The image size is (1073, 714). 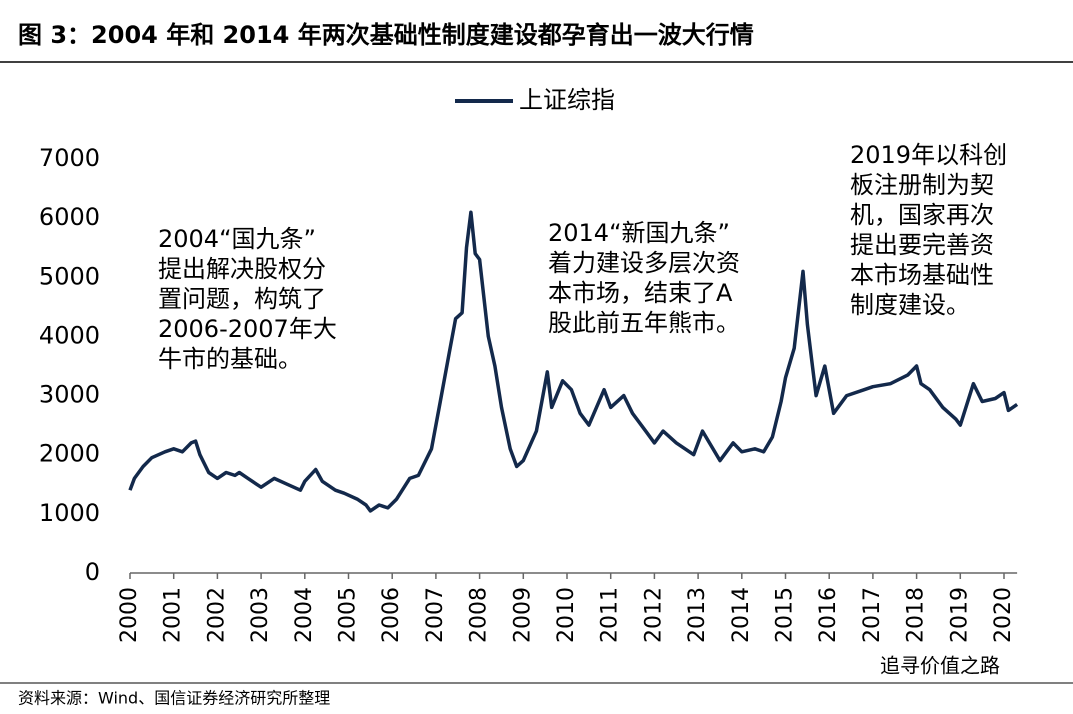 What do you see at coordinates (216, 615) in the screenshot?
I see `x-tick-label: 2002` at bounding box center [216, 615].